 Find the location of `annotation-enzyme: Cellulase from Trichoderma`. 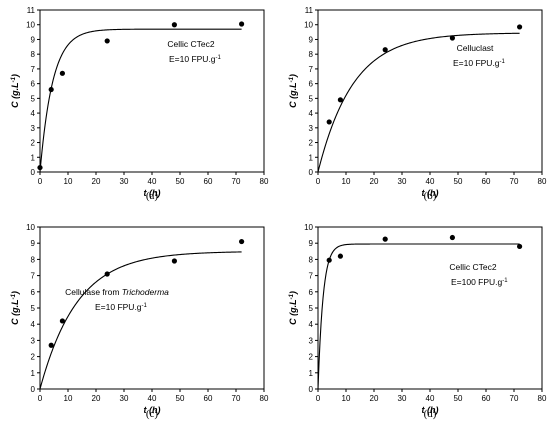

annotation-enzyme: Cellulase from Trichoderma is located at coordinates (117, 292).